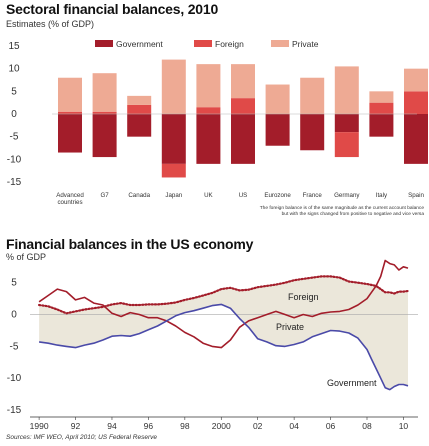 The width and height of the screenshot is (429, 446). I want to click on y-tick-label: 10, so click(14, 69).